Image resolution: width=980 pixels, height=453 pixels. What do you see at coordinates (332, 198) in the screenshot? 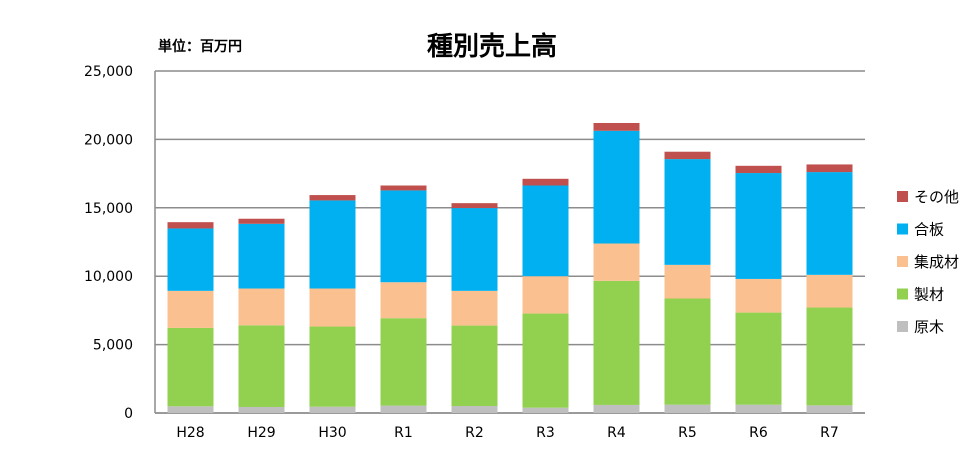
I see `bar-segment-その他-H30` at bounding box center [332, 198].